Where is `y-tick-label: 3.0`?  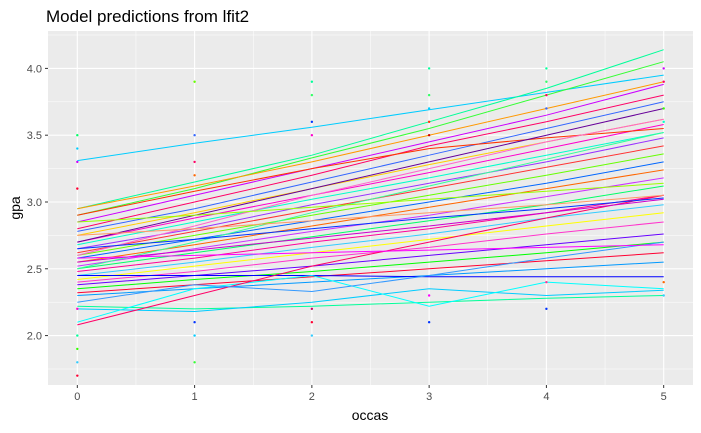 y-tick-label: 3.0 is located at coordinates (34, 203).